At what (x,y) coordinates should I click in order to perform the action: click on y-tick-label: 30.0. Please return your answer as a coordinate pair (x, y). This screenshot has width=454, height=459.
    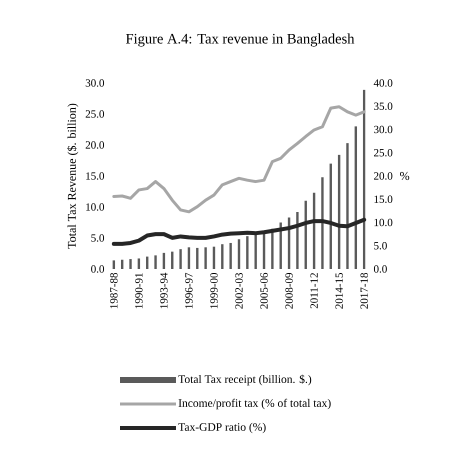
    Looking at the image, I should click on (95, 83).